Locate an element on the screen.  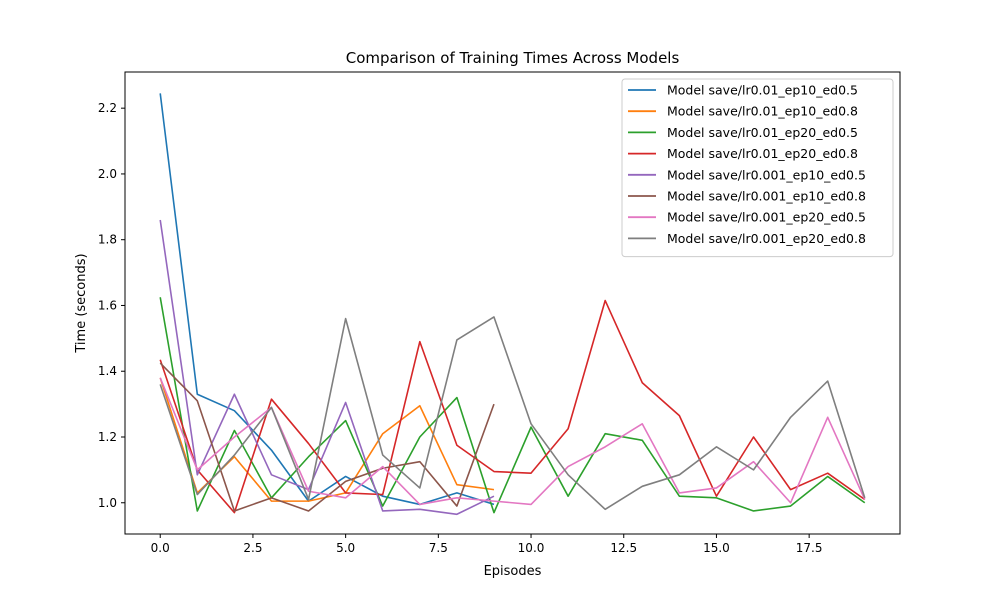
x-tick-label: 7.5 is located at coordinates (438, 548).